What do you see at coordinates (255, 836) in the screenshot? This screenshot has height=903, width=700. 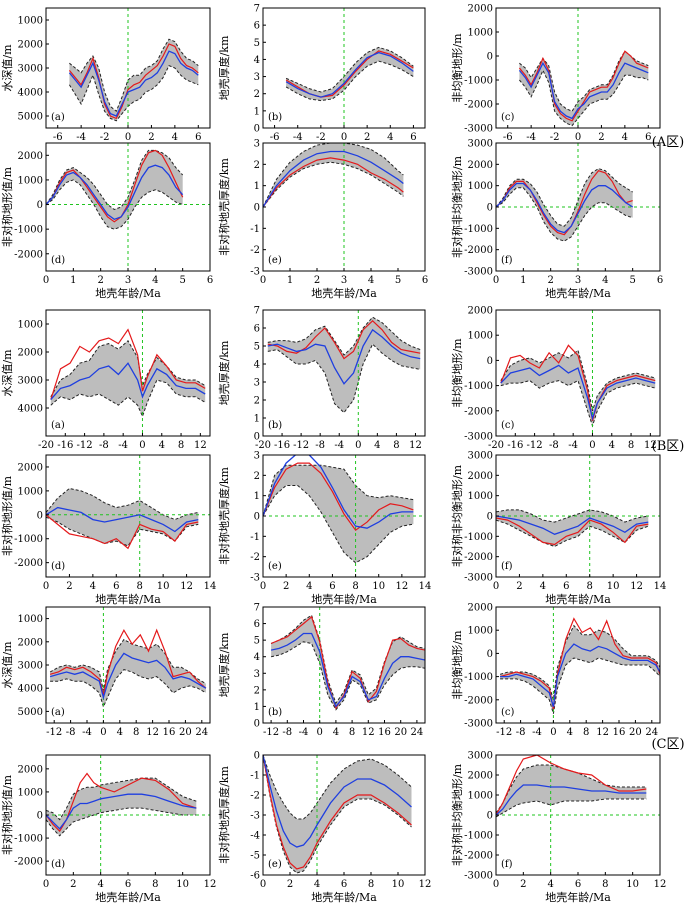 I see `y-tick-label: -4` at bounding box center [255, 836].